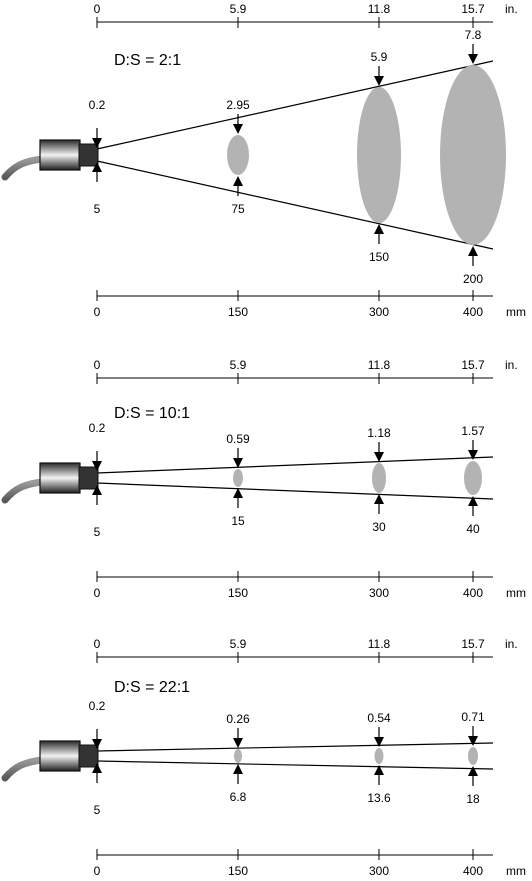 The width and height of the screenshot is (532, 881). I want to click on spot-1: 2.95 75, so click(238, 157).